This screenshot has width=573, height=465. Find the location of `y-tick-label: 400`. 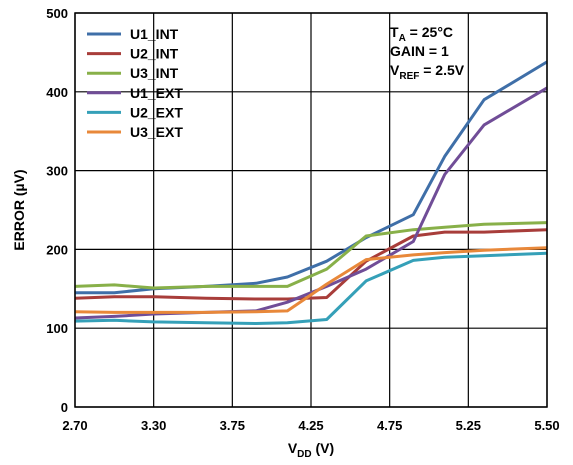

y-tick-label: 400 is located at coordinates (57, 92).